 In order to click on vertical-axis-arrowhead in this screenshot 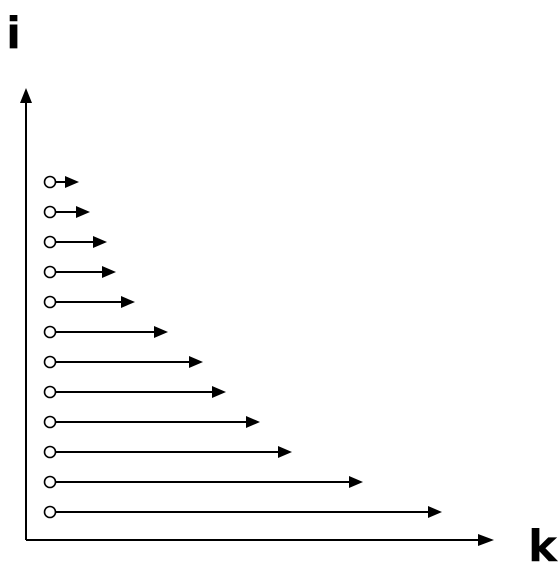, I will do `click(26, 95)`.